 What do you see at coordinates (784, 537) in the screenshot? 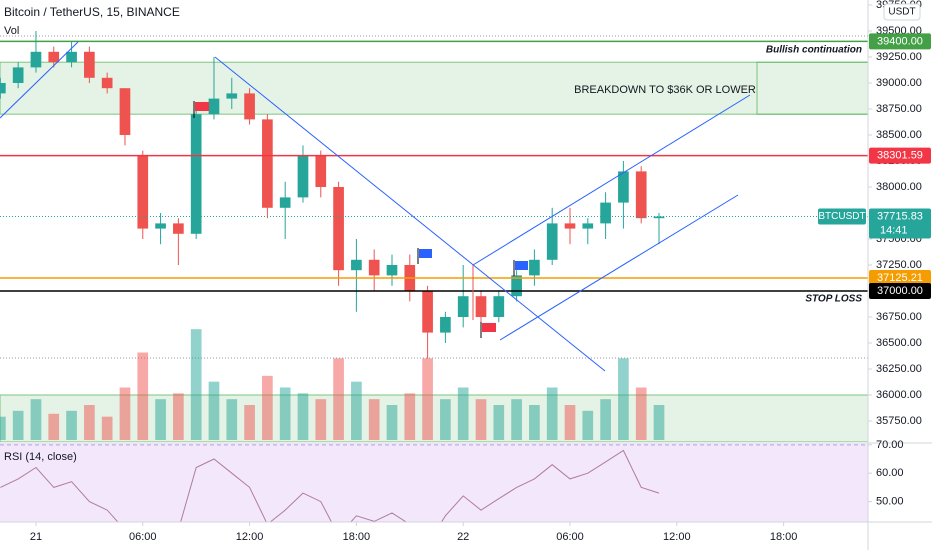
I see `x-tick-label: 18:00` at bounding box center [784, 537].